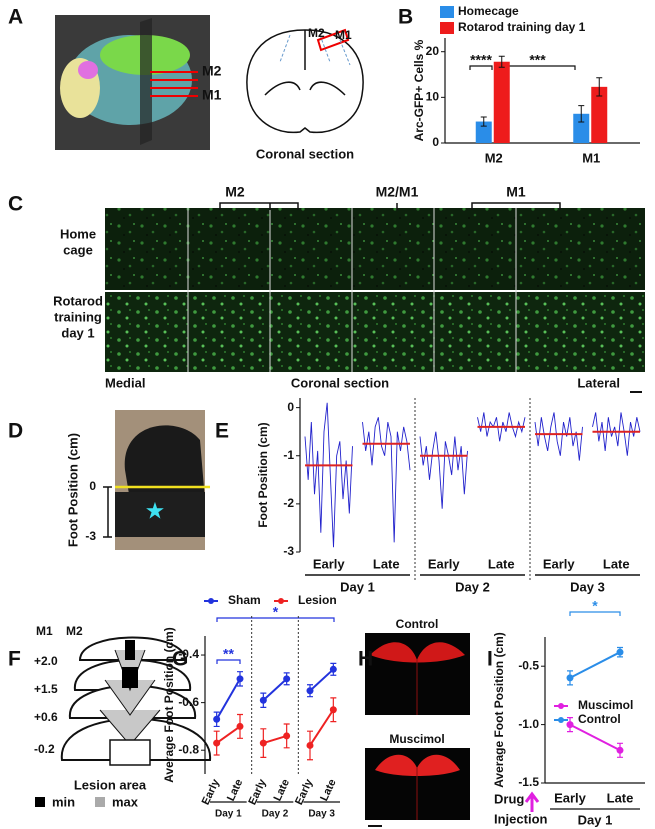 The width and height of the screenshot is (655, 829). I want to click on y-tick-label: 20, so click(433, 51).